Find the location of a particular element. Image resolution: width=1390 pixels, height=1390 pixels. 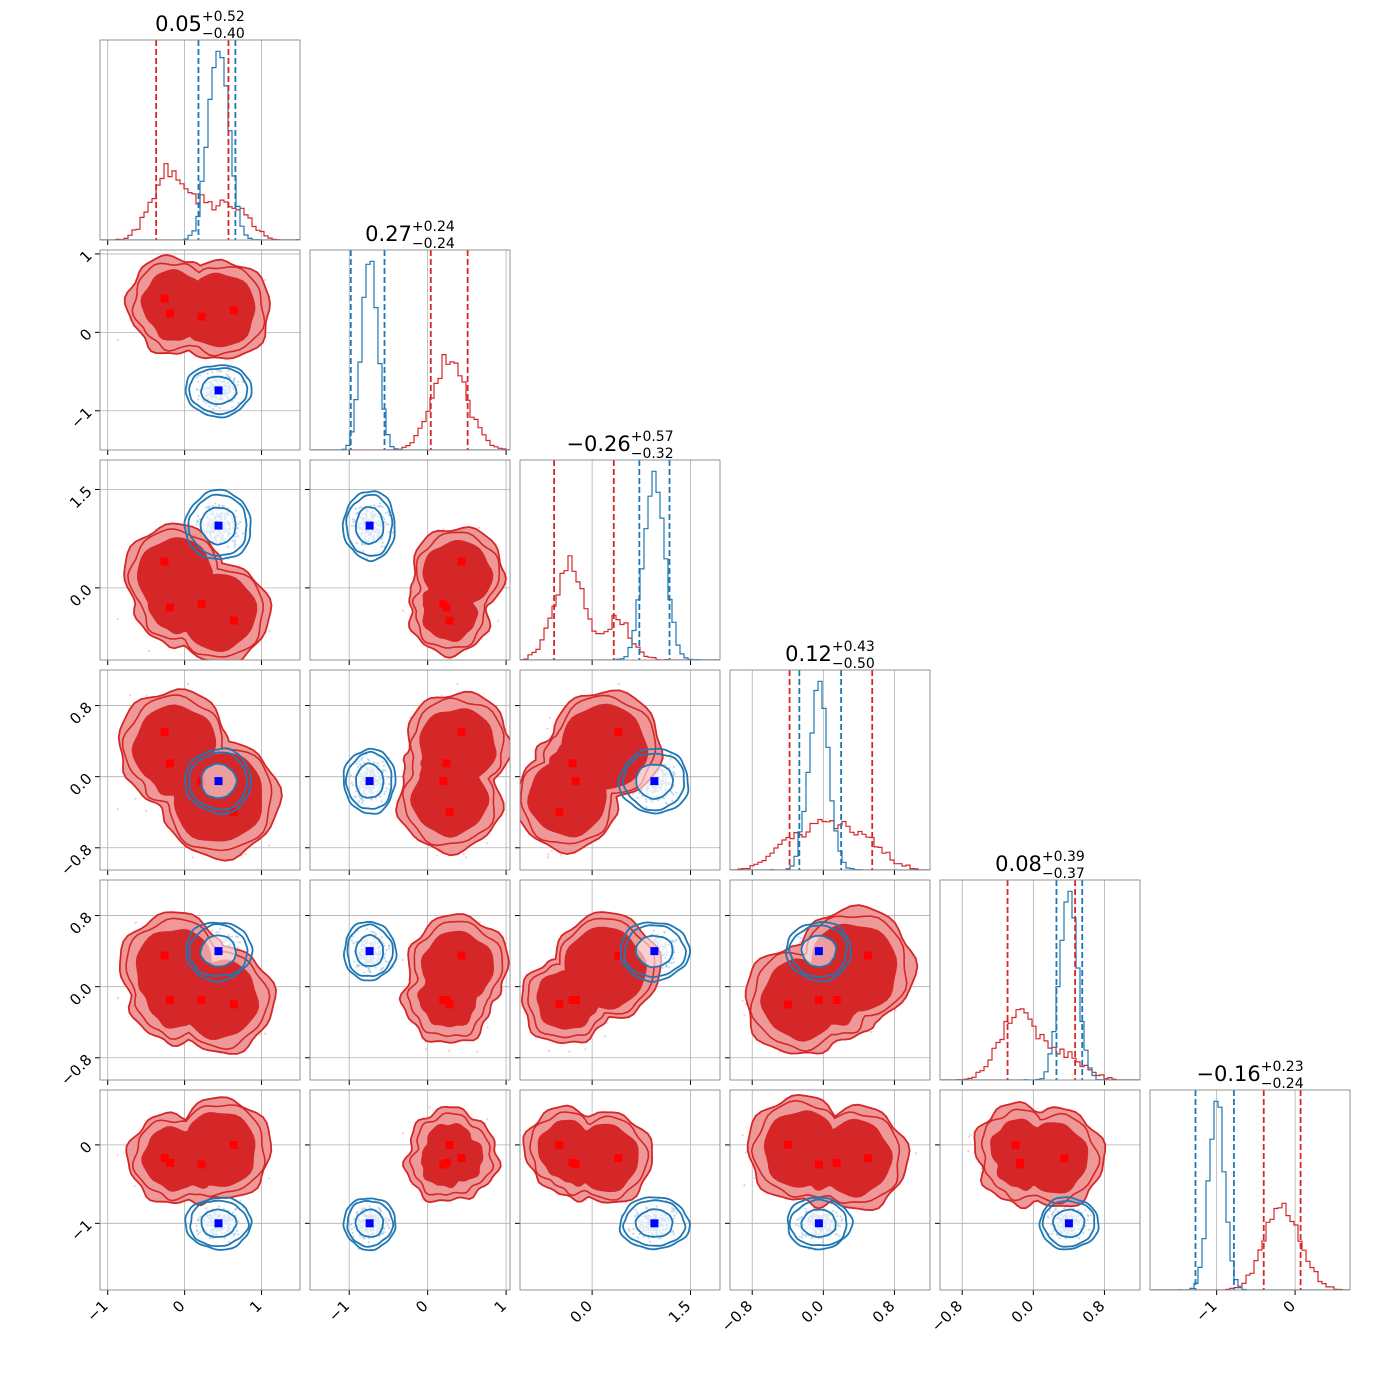

title-minus: −0.32 is located at coordinates (652, 454).